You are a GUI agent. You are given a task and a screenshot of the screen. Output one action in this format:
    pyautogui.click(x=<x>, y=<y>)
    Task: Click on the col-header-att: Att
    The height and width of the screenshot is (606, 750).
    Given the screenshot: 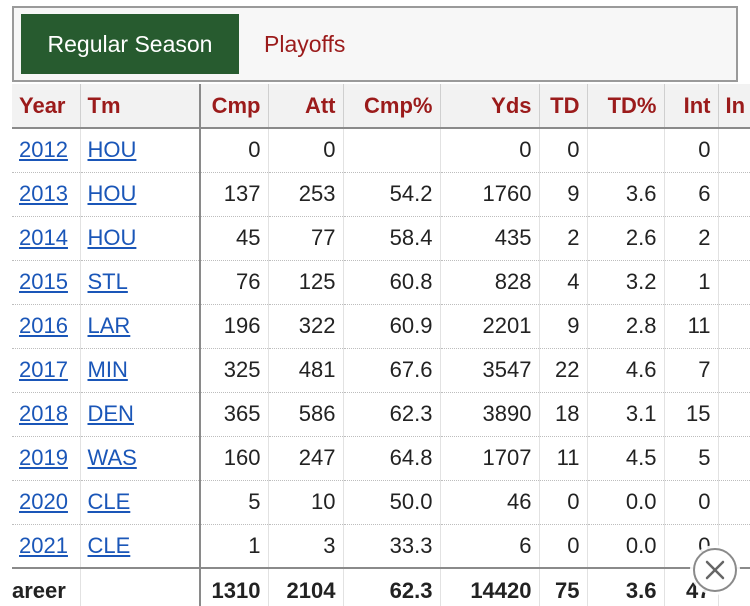 What is the action you would take?
    pyautogui.click(x=306, y=106)
    